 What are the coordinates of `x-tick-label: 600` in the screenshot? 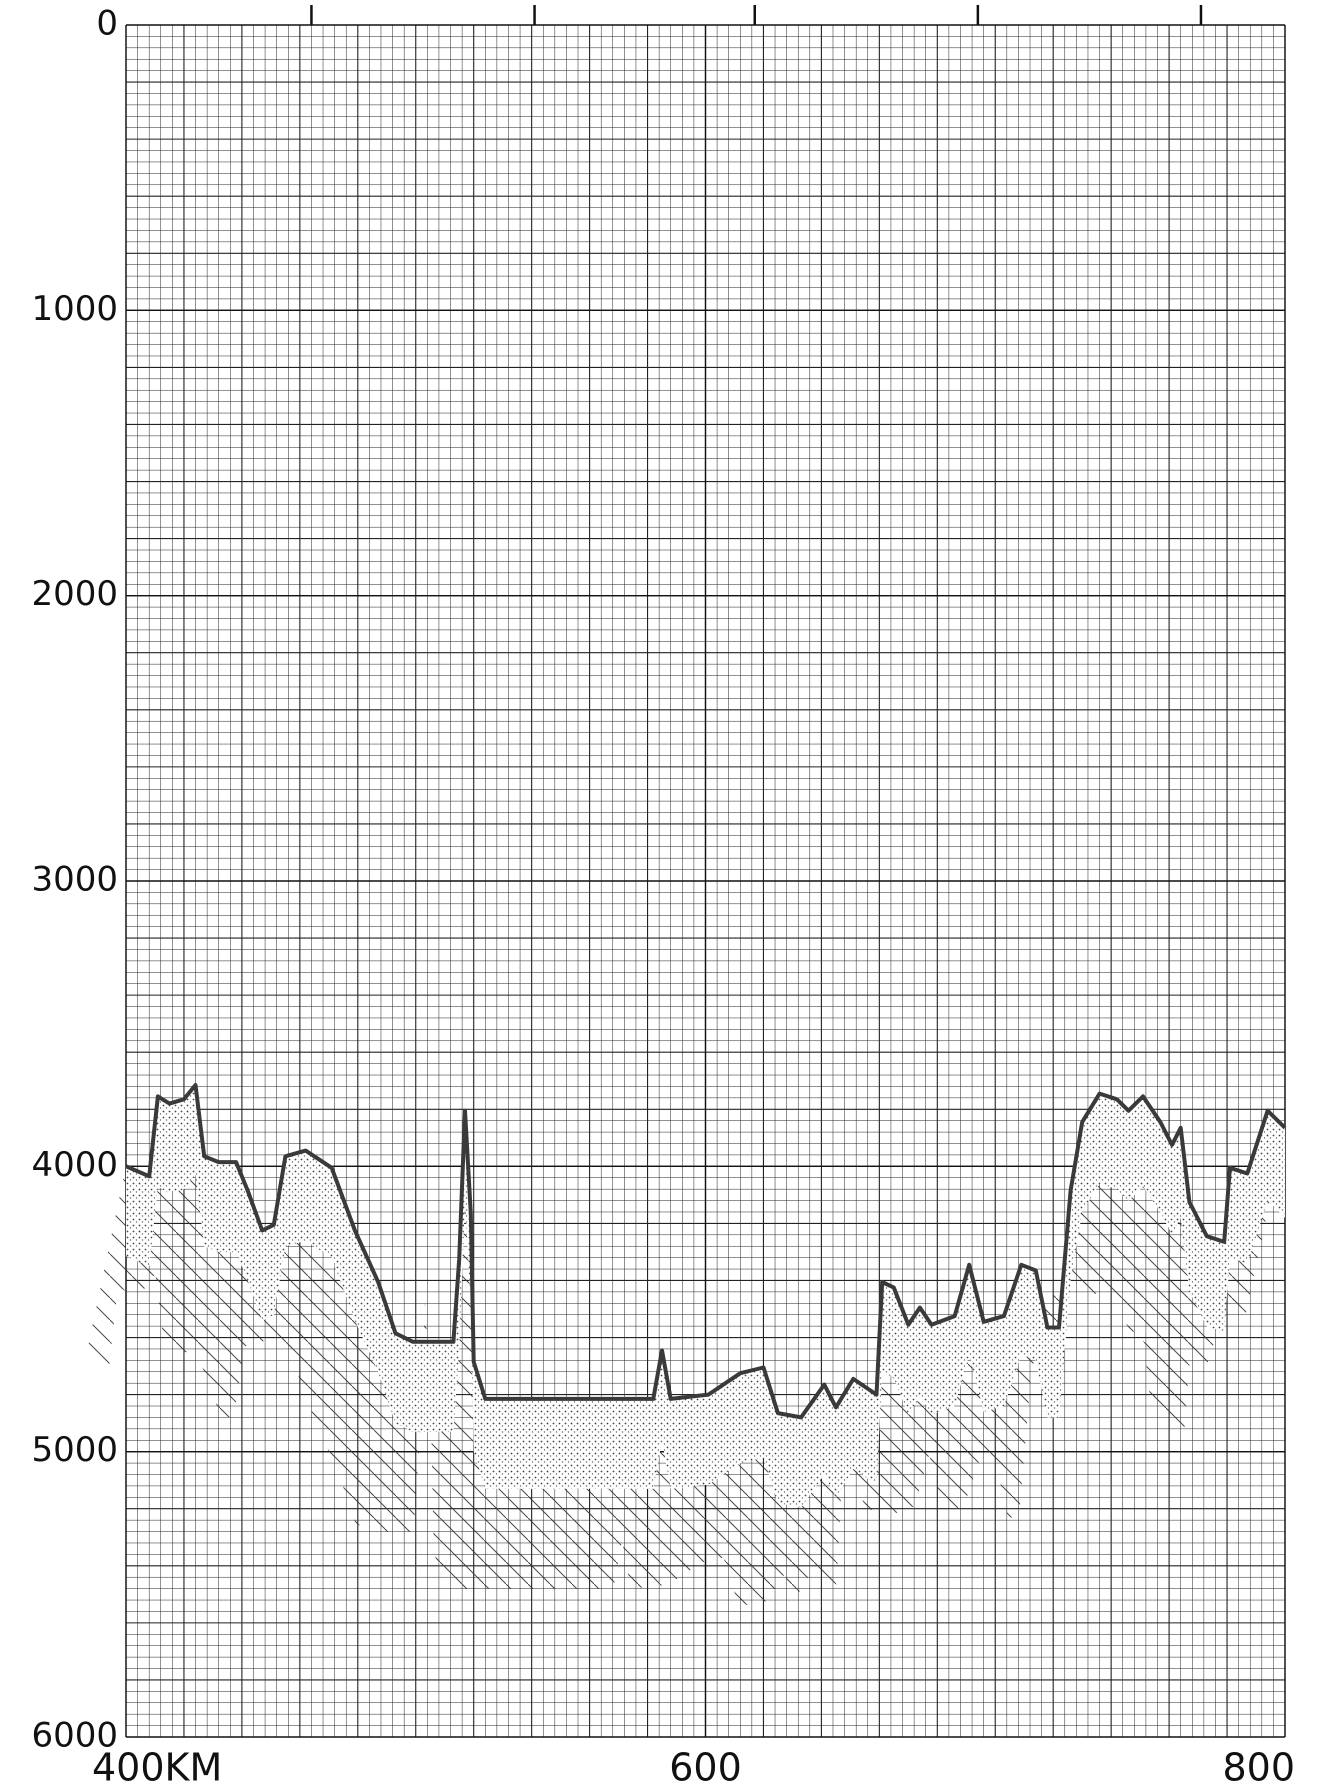 It's located at (705, 1767).